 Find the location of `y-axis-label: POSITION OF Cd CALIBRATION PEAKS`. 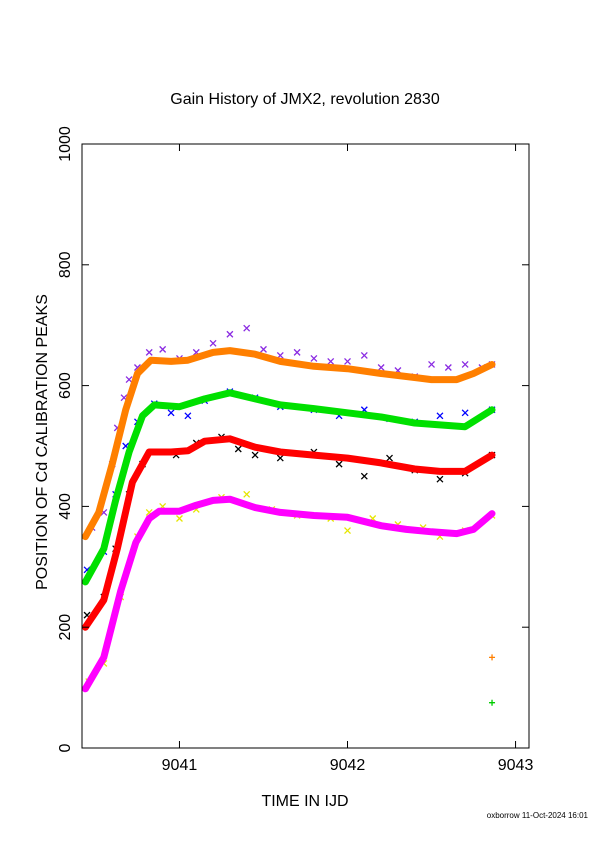

y-axis-label: POSITION OF Cd CALIBRATION PEAKS is located at coordinates (42, 442).